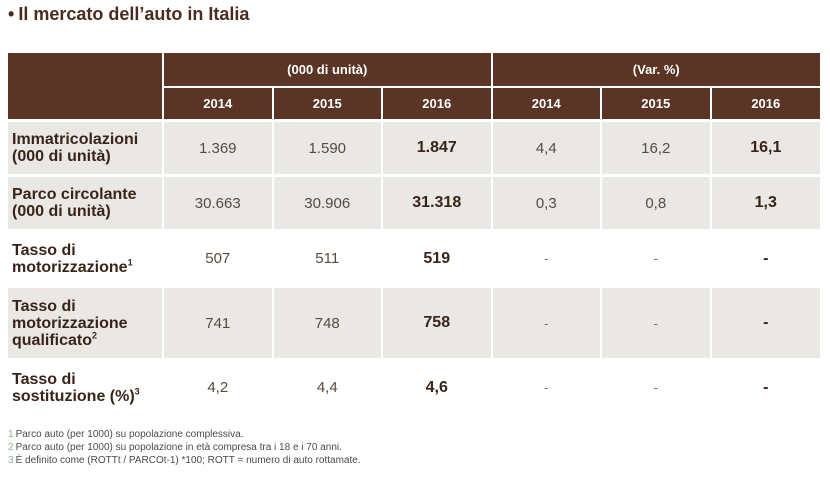 This screenshot has height=483, width=830. What do you see at coordinates (85, 87) in the screenshot?
I see `header-corner` at bounding box center [85, 87].